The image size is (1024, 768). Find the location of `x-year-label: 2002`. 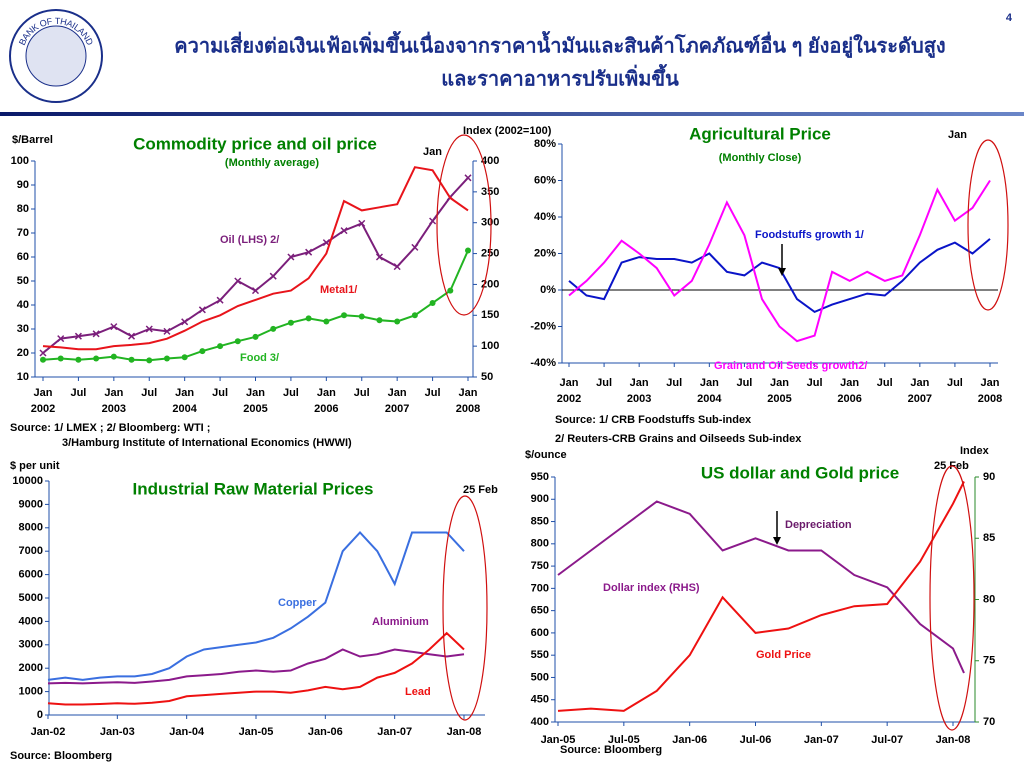

x-year-label: 2002 is located at coordinates (569, 399).